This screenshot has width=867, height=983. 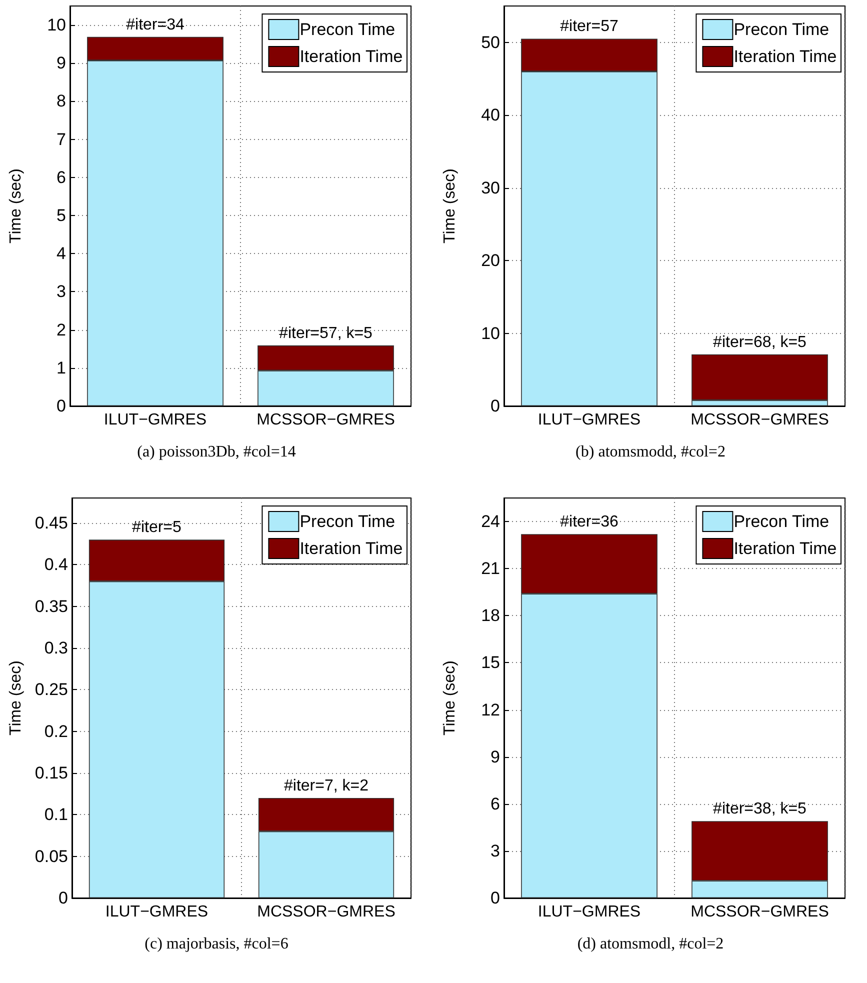 What do you see at coordinates (490, 616) in the screenshot?
I see `y-tick-label: 18` at bounding box center [490, 616].